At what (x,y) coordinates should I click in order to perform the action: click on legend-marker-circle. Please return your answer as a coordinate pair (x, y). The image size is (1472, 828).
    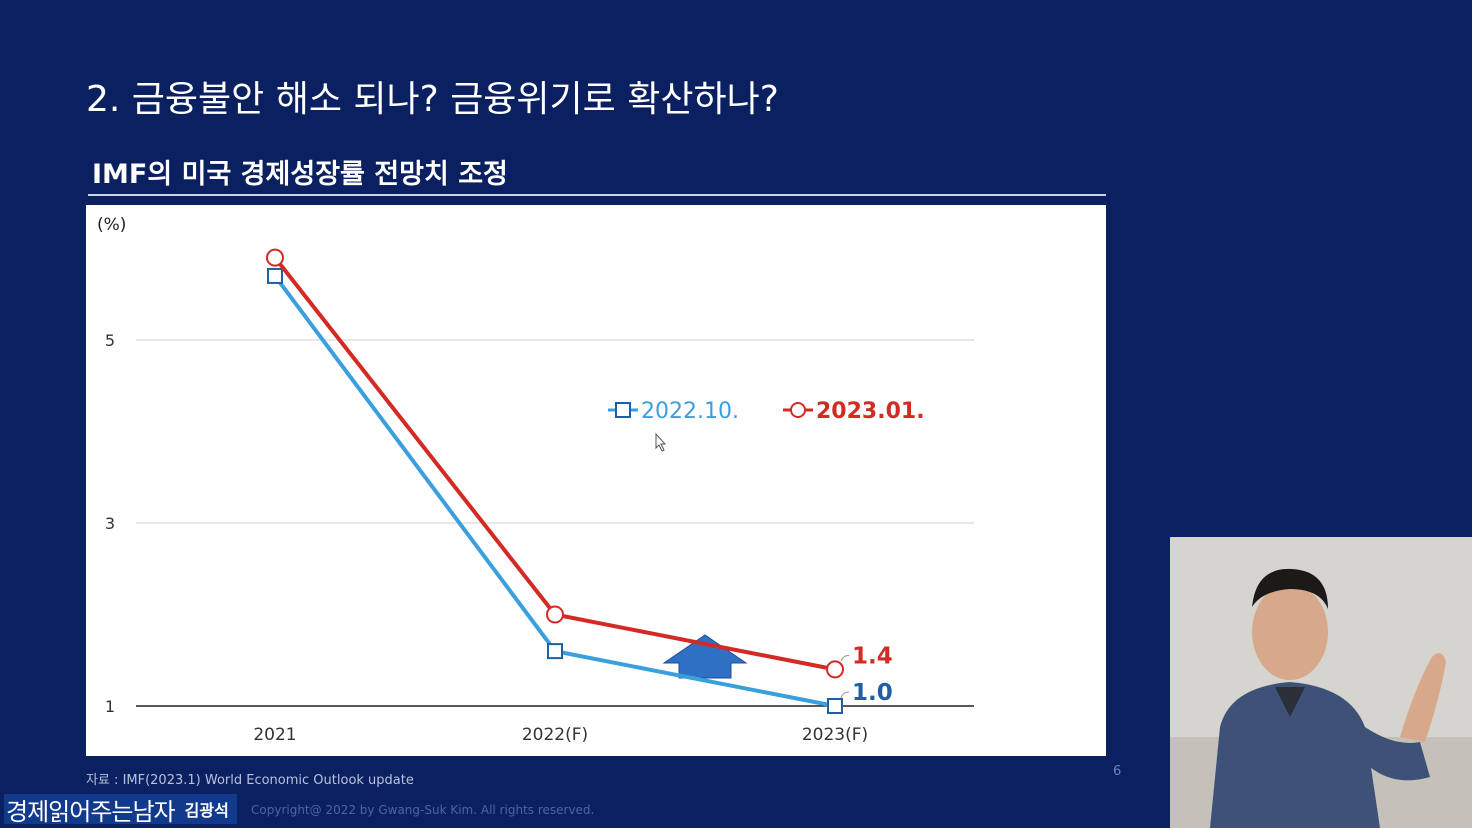
    Looking at the image, I should click on (798, 410).